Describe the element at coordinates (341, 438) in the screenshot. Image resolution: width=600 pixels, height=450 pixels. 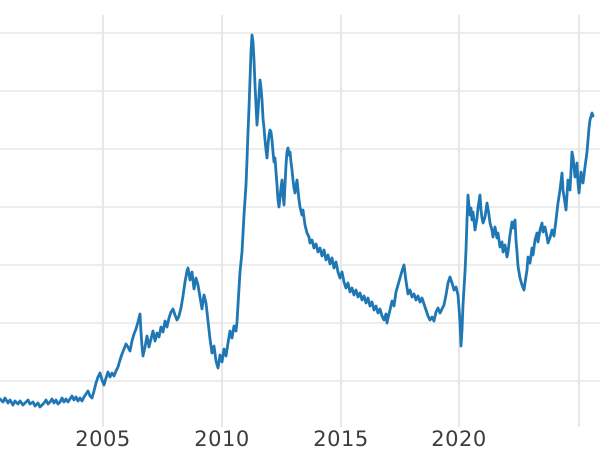
I see `x-axis-tick-label-2015: 2015` at that location.